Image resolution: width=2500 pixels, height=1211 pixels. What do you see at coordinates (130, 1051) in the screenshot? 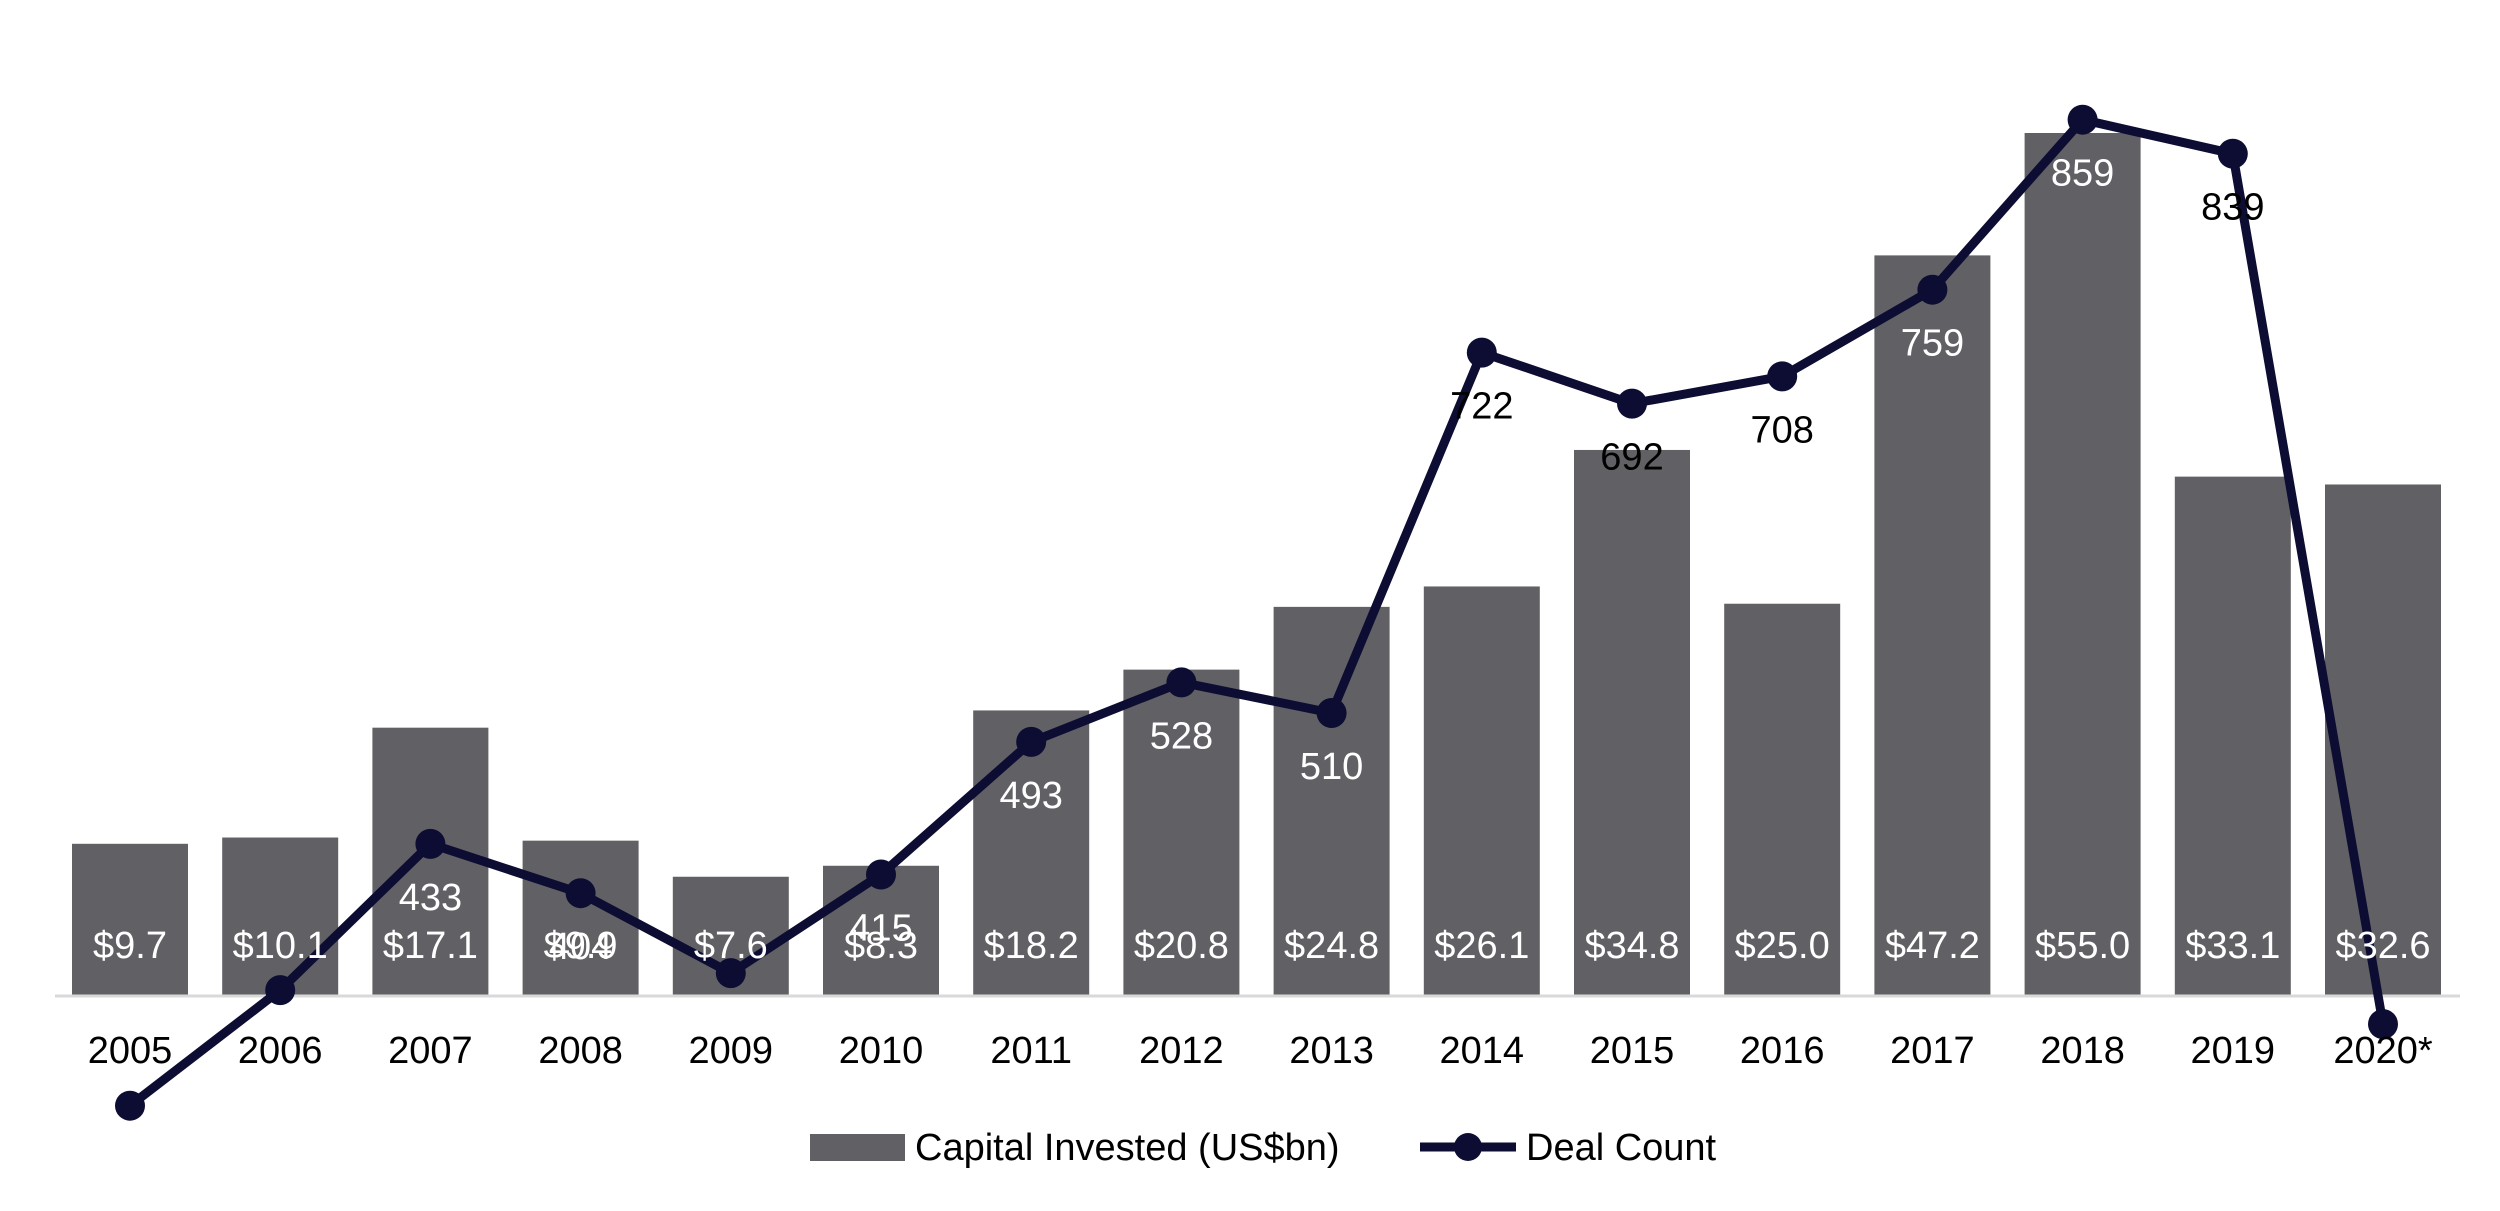
I see `x-tick-label: 2005` at bounding box center [130, 1051].